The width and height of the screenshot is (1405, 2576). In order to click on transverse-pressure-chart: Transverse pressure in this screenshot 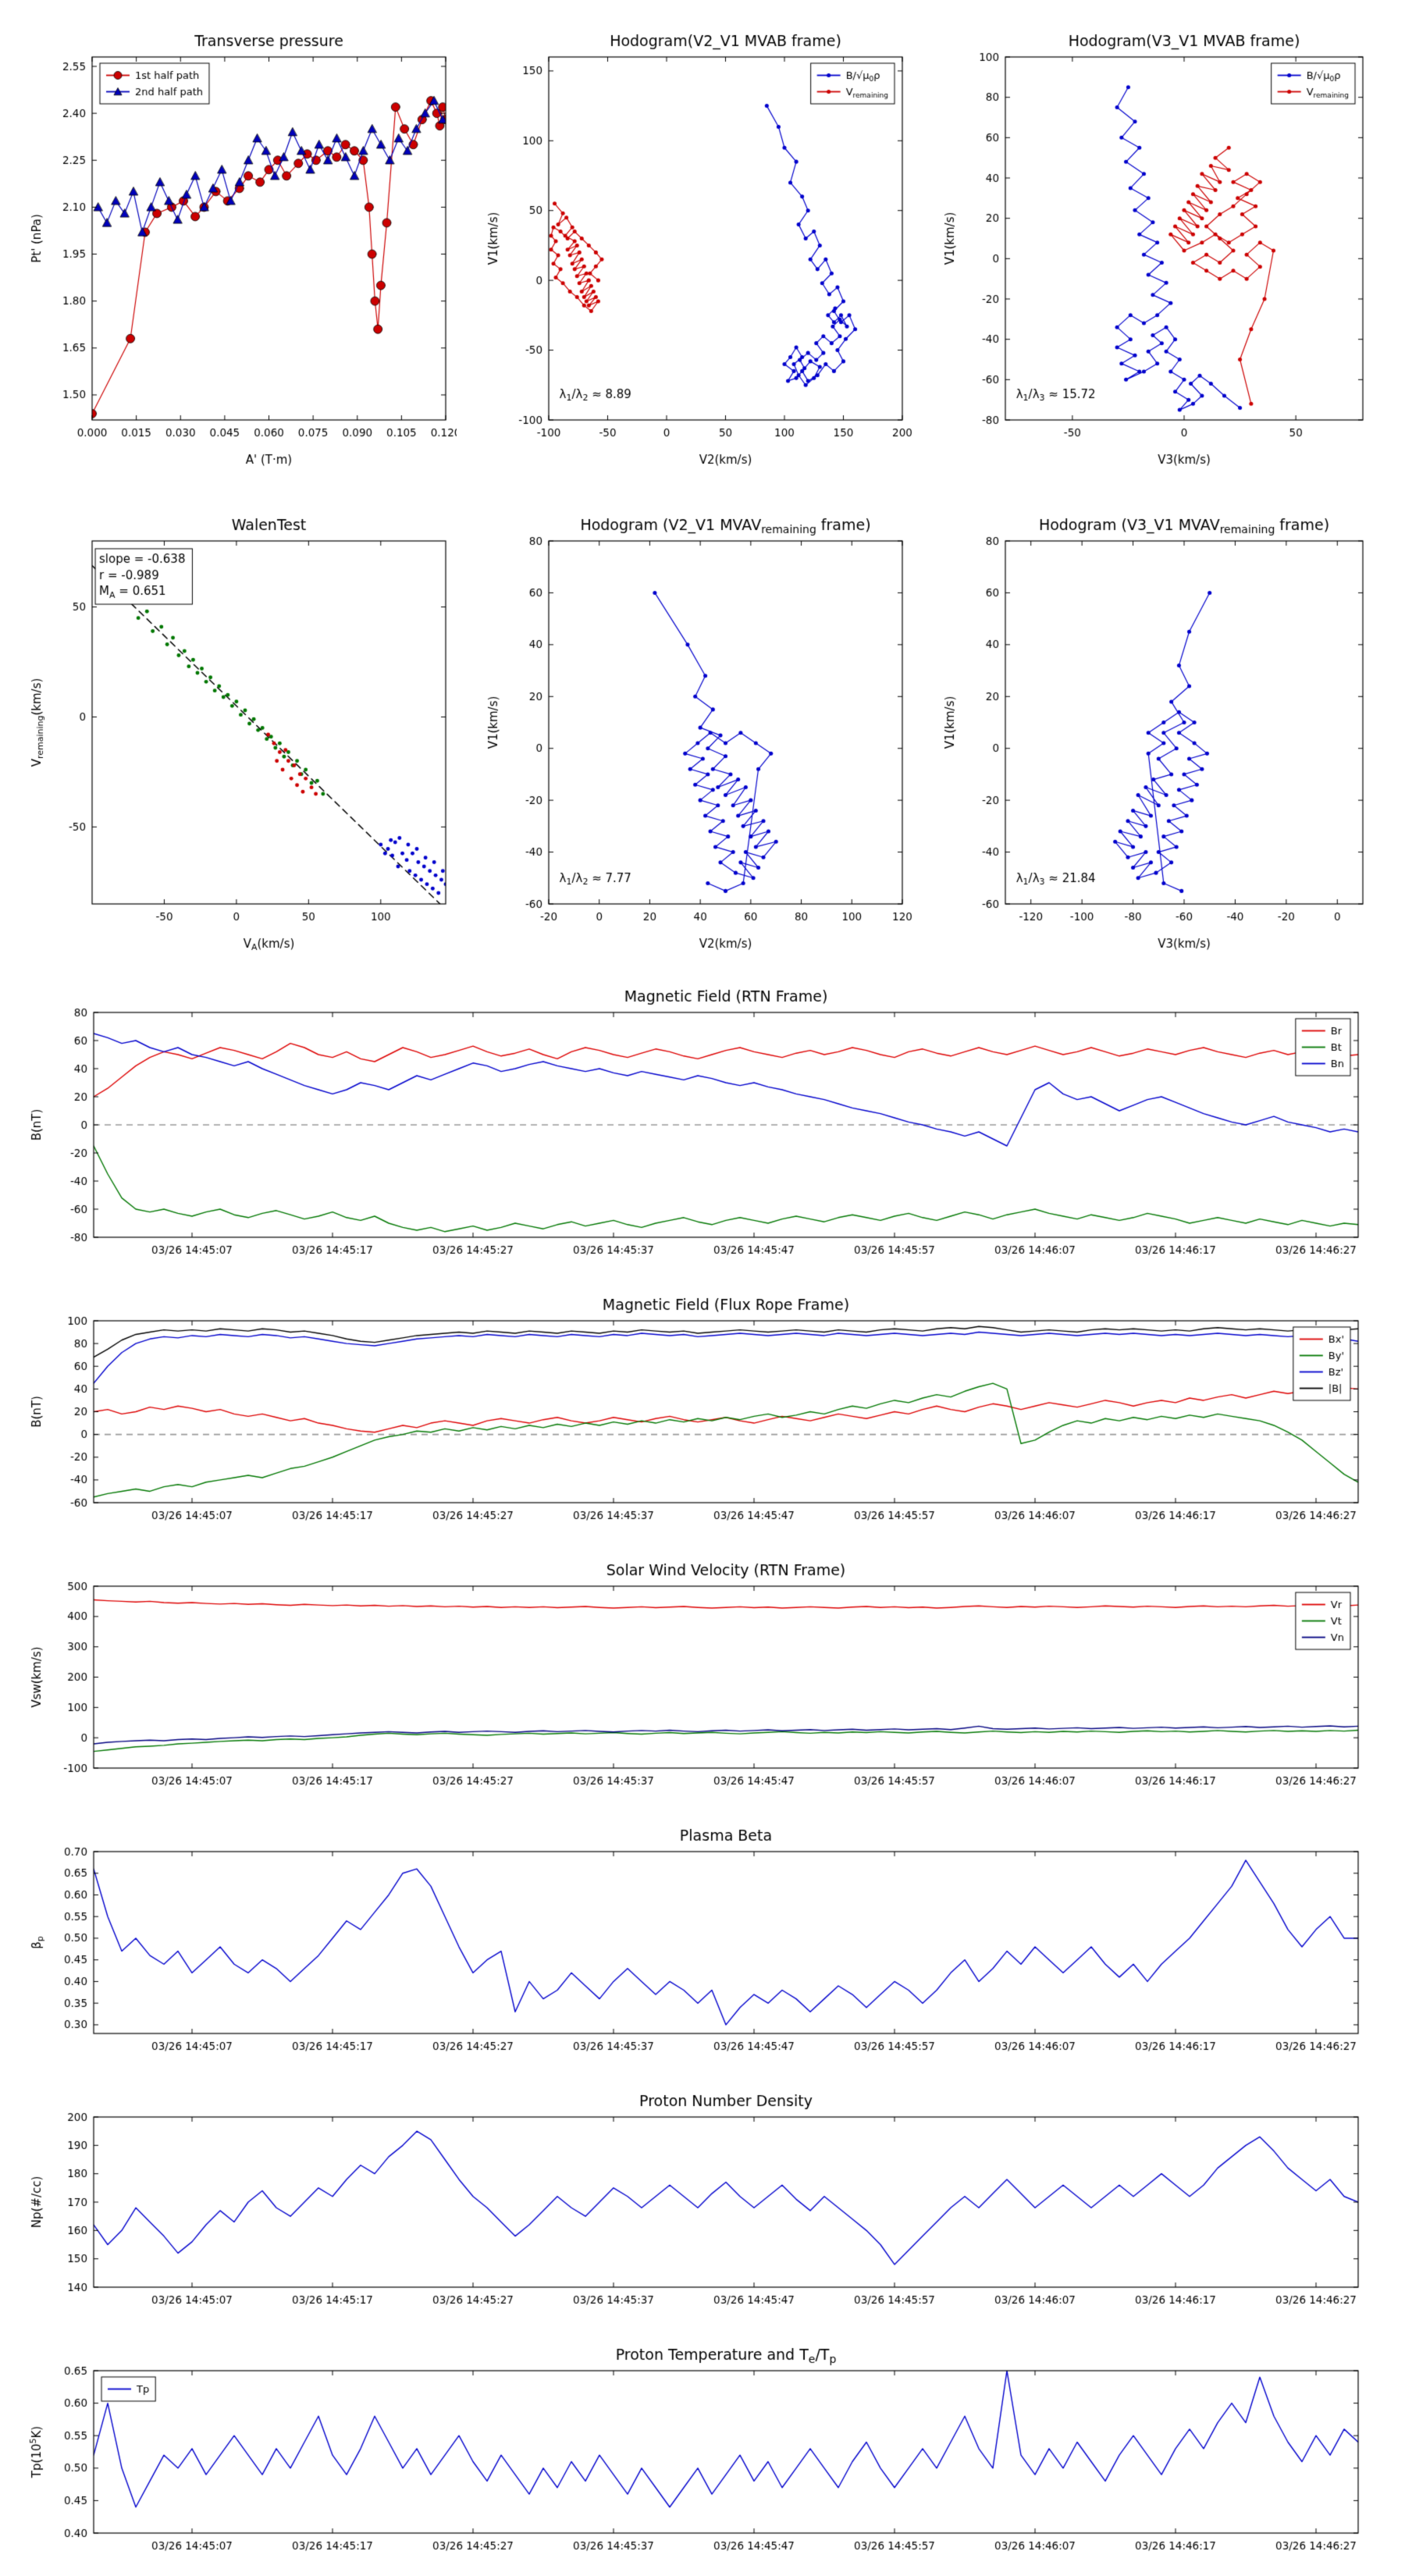, I will do `click(240, 248)`.